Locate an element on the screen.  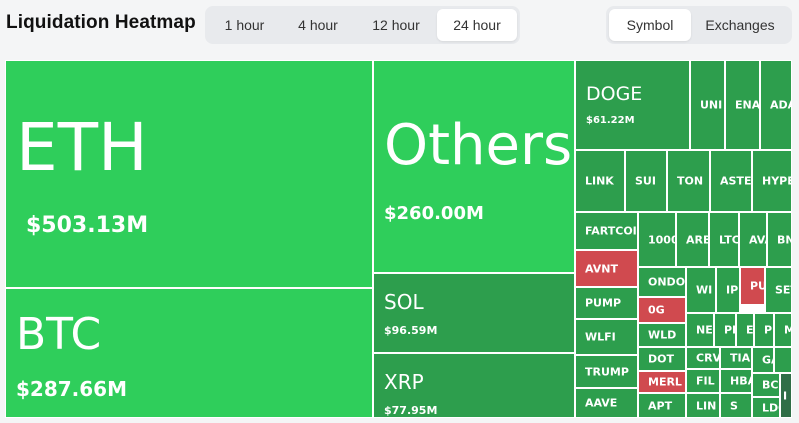
time-range-tabs: 1 hour 4 hour 12 hour 24 hour is located at coordinates (362, 25).